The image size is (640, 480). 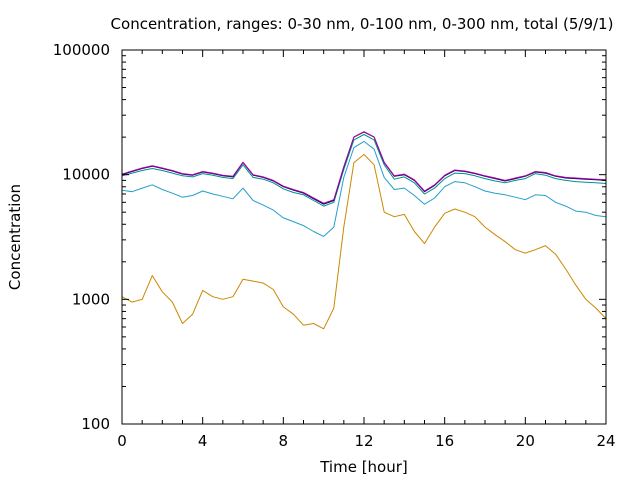 What do you see at coordinates (284, 441) in the screenshot?
I see `x-tick-label: 8` at bounding box center [284, 441].